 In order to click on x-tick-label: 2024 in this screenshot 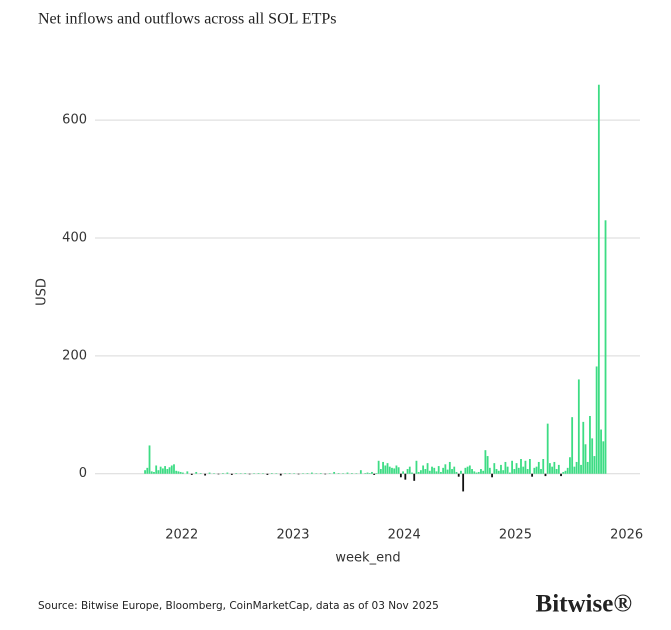, I will do `click(404, 535)`.